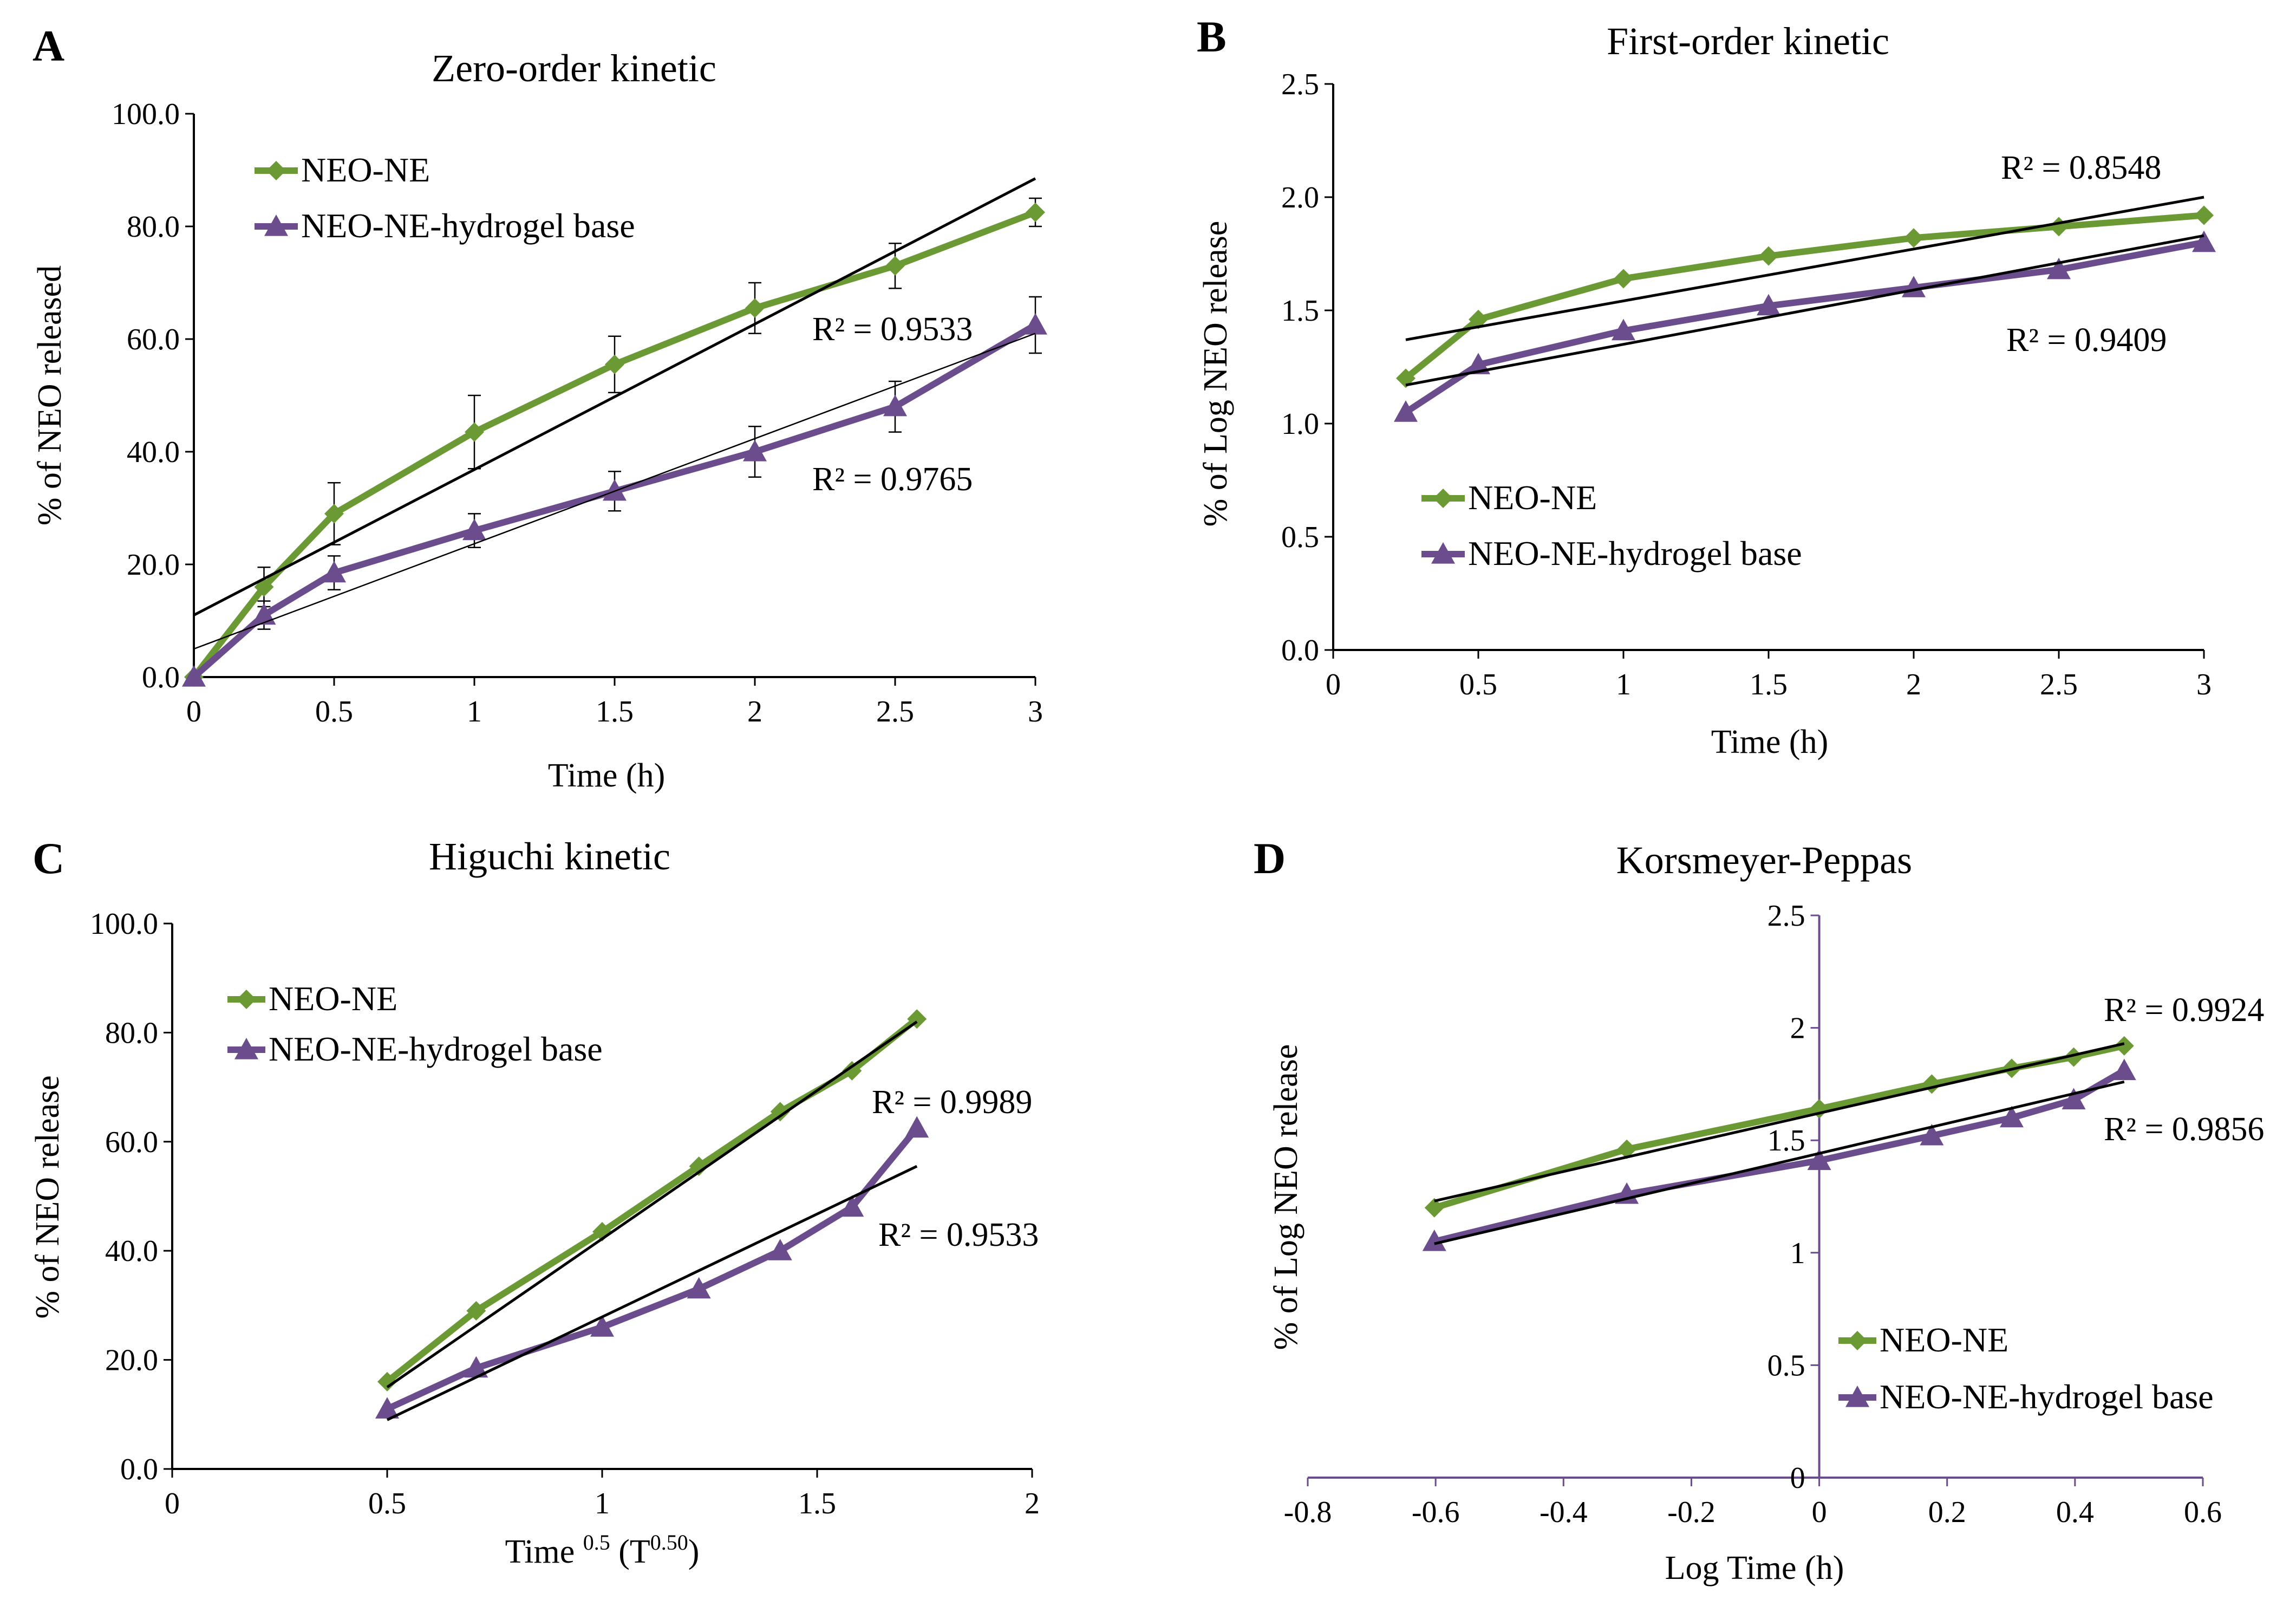 This screenshot has height=1606, width=2296. Describe the element at coordinates (958, 1235) in the screenshot. I see `r2-label-hydrogel: R² = 0.9533` at that location.